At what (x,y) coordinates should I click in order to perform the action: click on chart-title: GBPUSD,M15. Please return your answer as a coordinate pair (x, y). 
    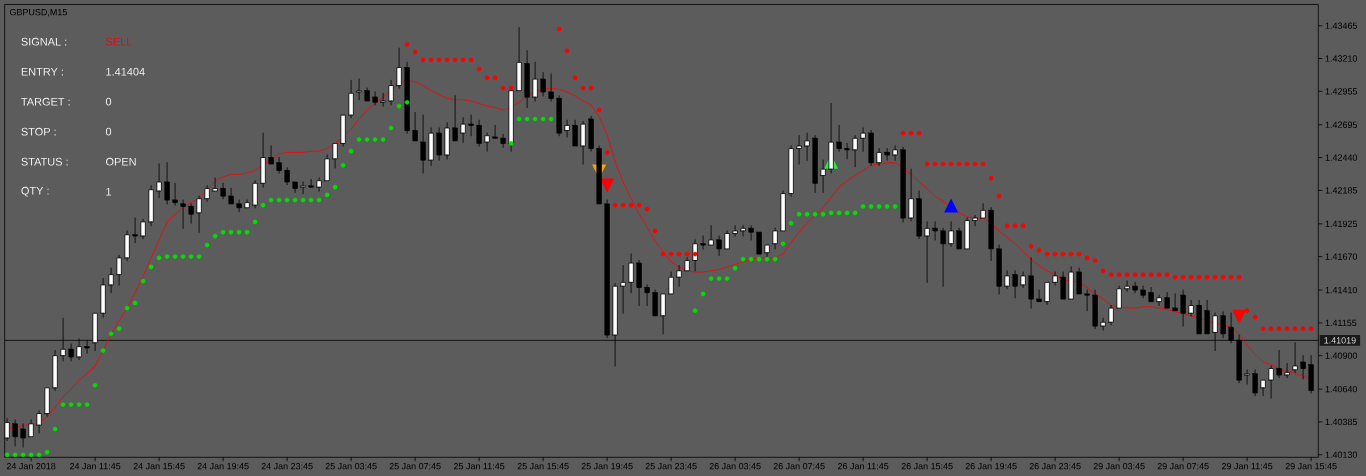
    Looking at the image, I should click on (38, 12).